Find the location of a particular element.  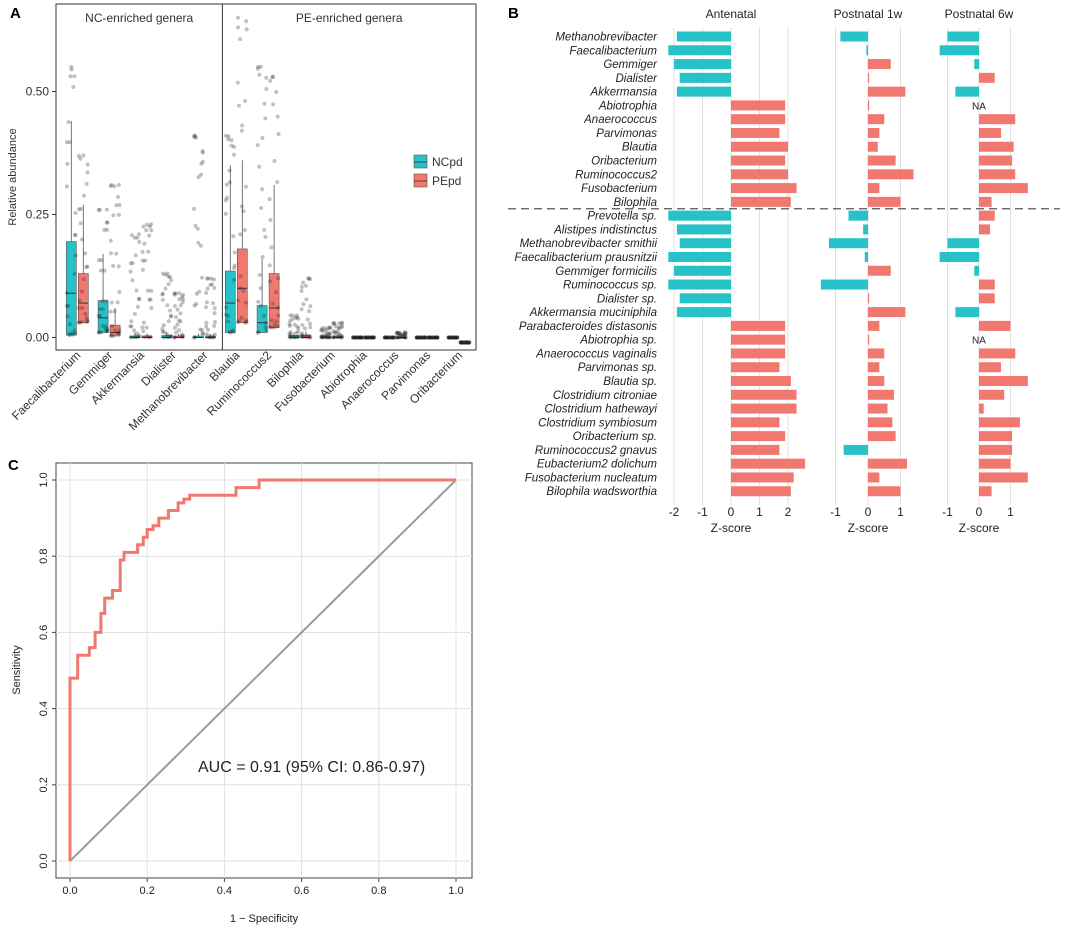

taxon-label: Ruminococcus sp. is located at coordinates (610, 286).